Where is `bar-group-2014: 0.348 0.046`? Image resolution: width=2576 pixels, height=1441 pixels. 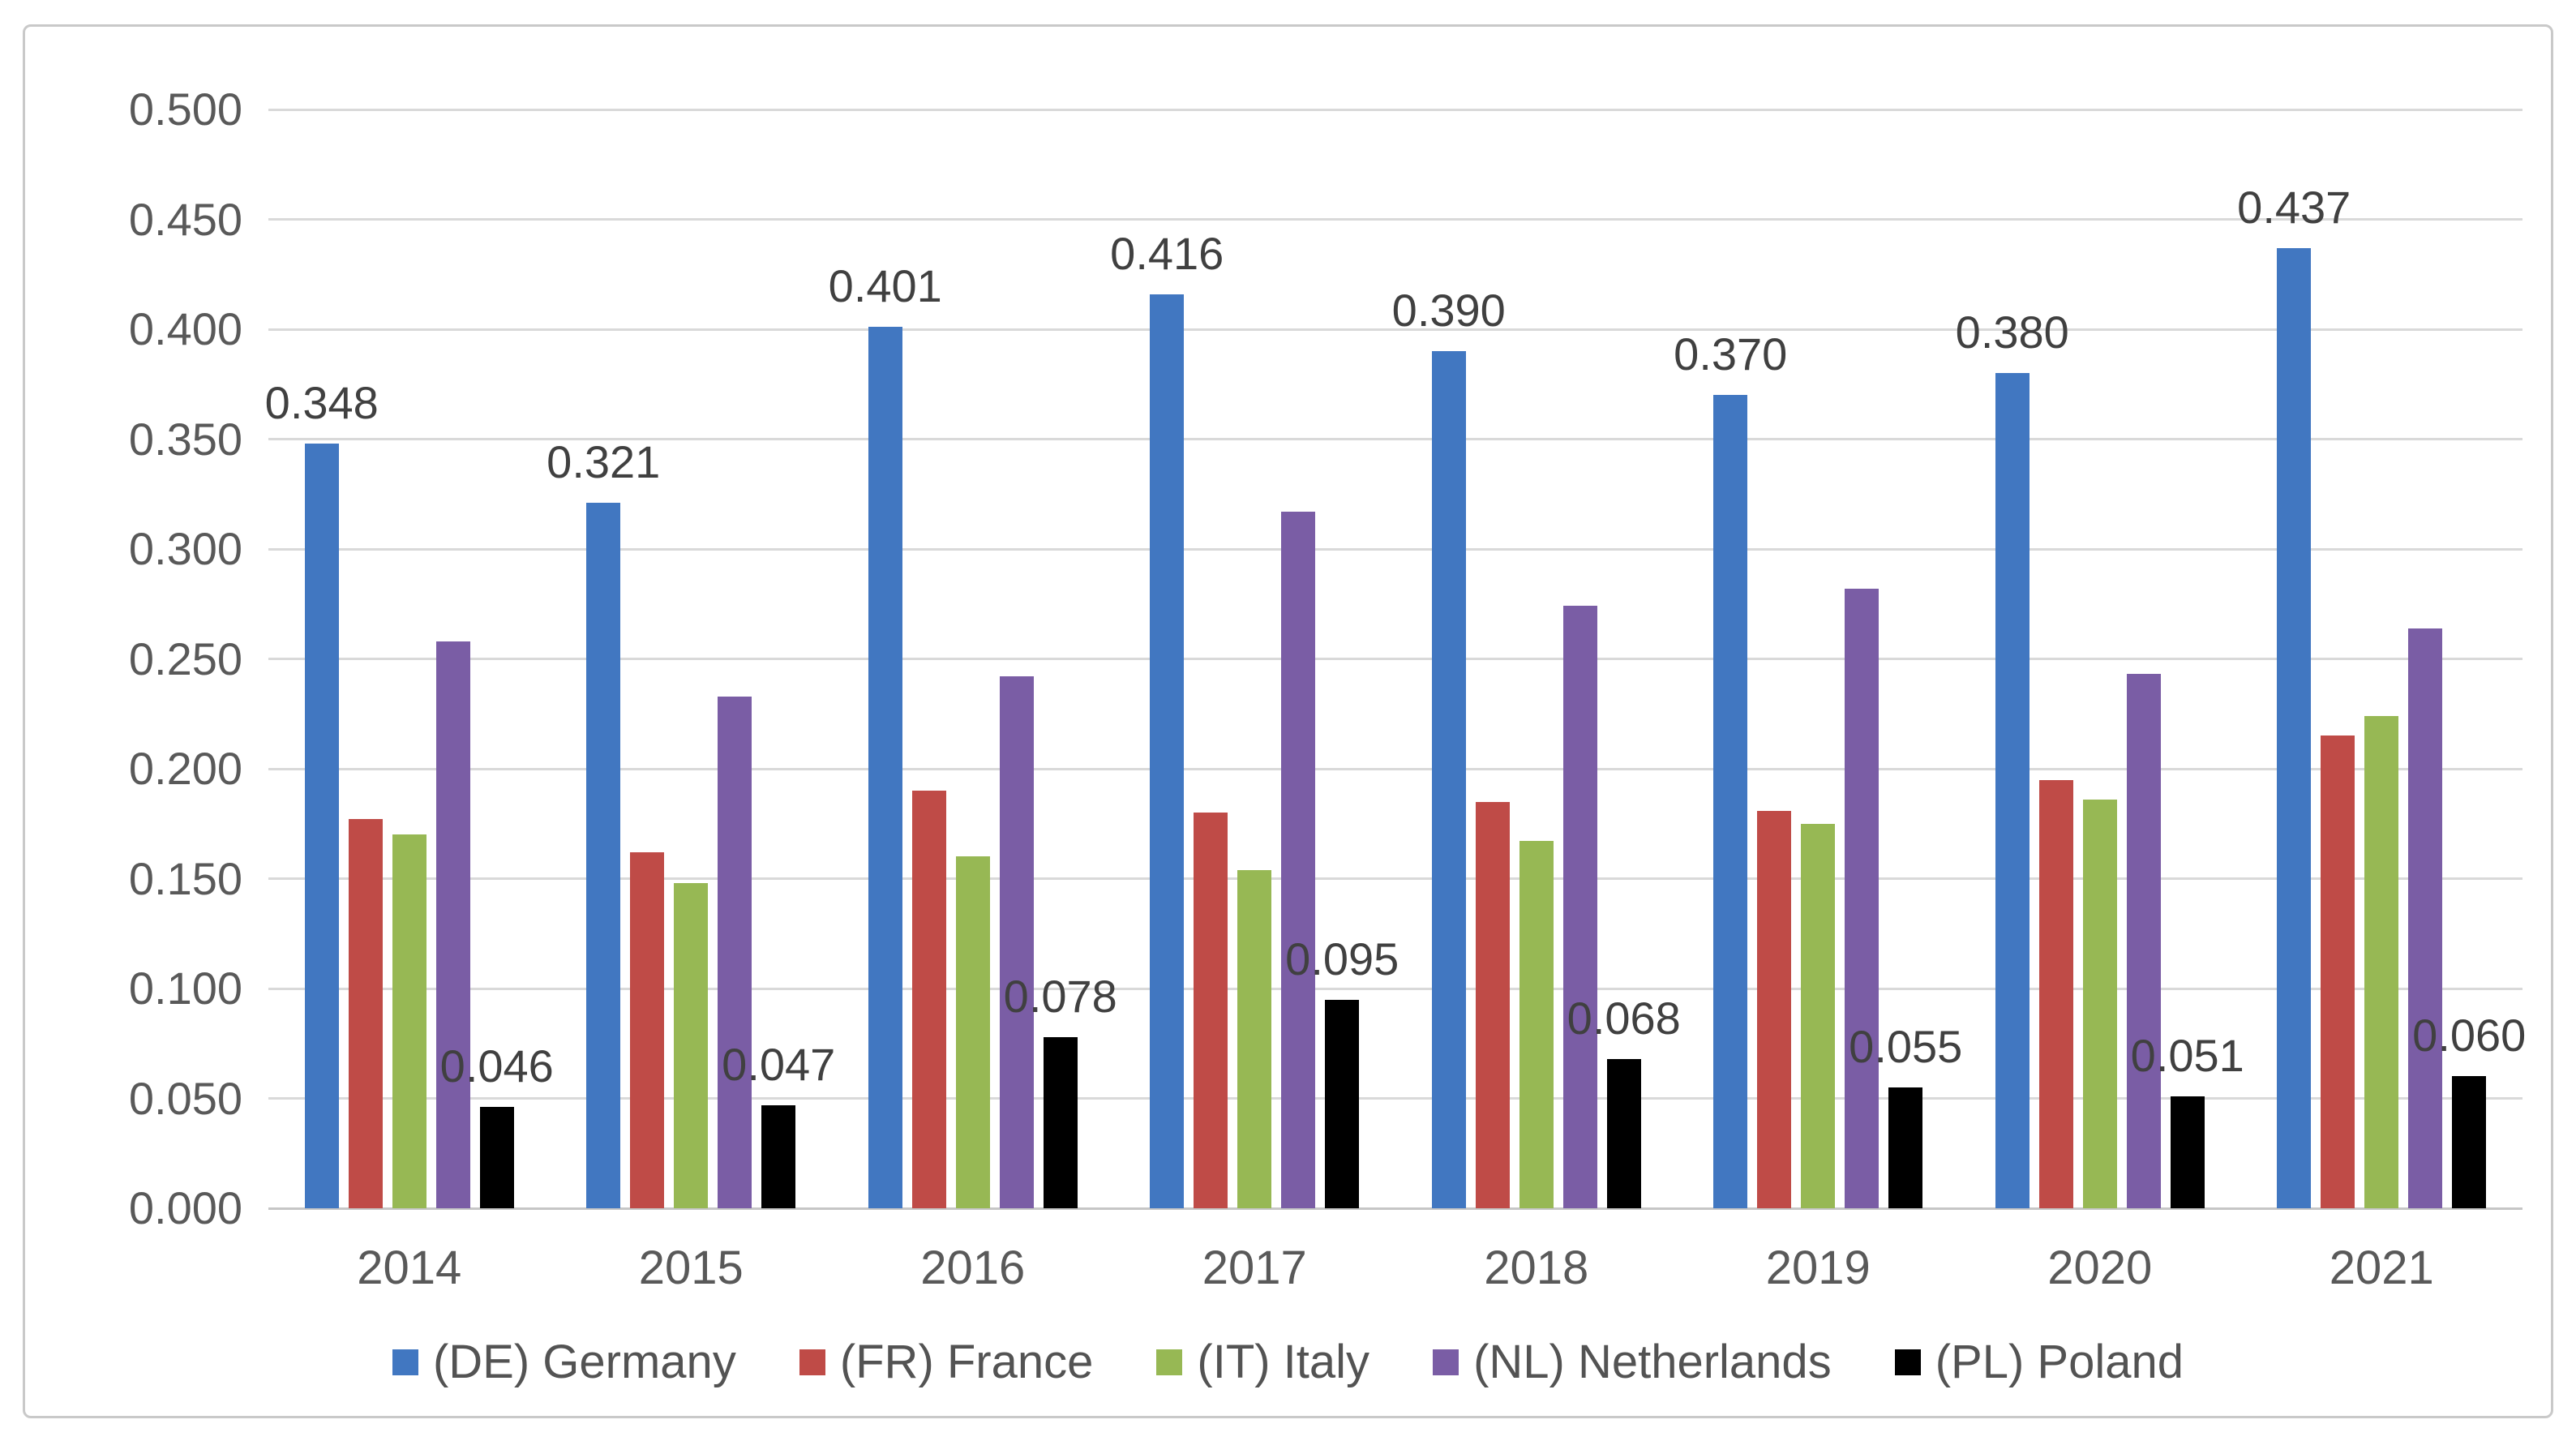
bar-group-2014: 0.348 0.046 is located at coordinates (409, 658).